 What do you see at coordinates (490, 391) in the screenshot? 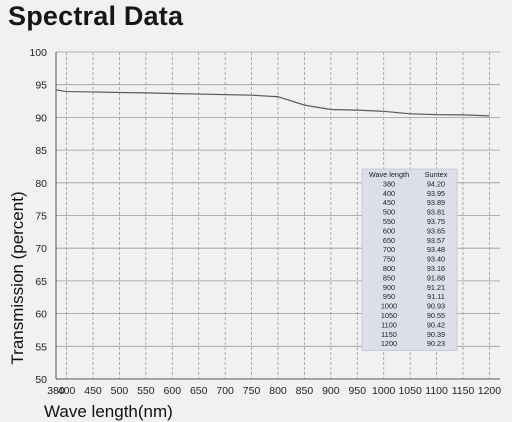
I see `x-tick-label: 1200` at bounding box center [490, 391].